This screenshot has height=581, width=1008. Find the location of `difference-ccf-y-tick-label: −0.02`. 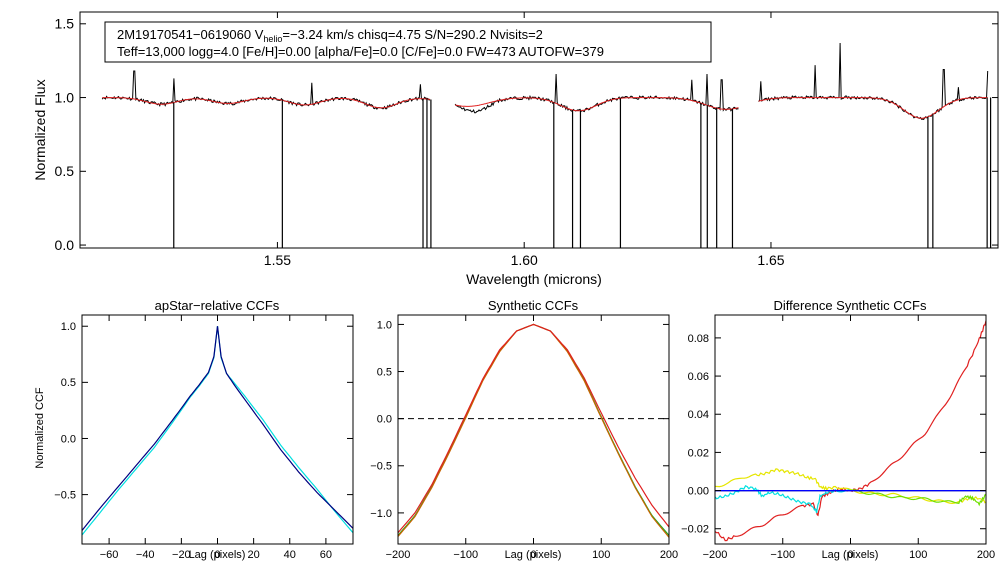

difference-ccf-y-tick-label: −0.02 is located at coordinates (695, 530).